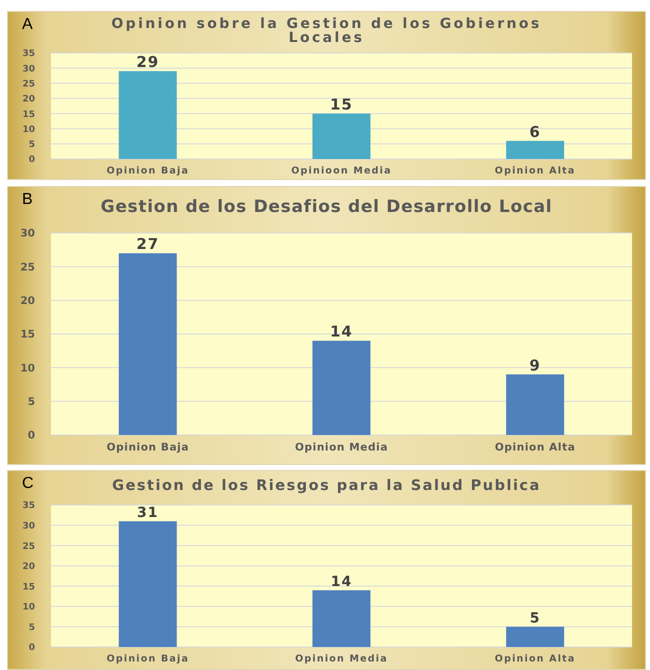  What do you see at coordinates (148, 244) in the screenshot?
I see `data-label: 27` at bounding box center [148, 244].